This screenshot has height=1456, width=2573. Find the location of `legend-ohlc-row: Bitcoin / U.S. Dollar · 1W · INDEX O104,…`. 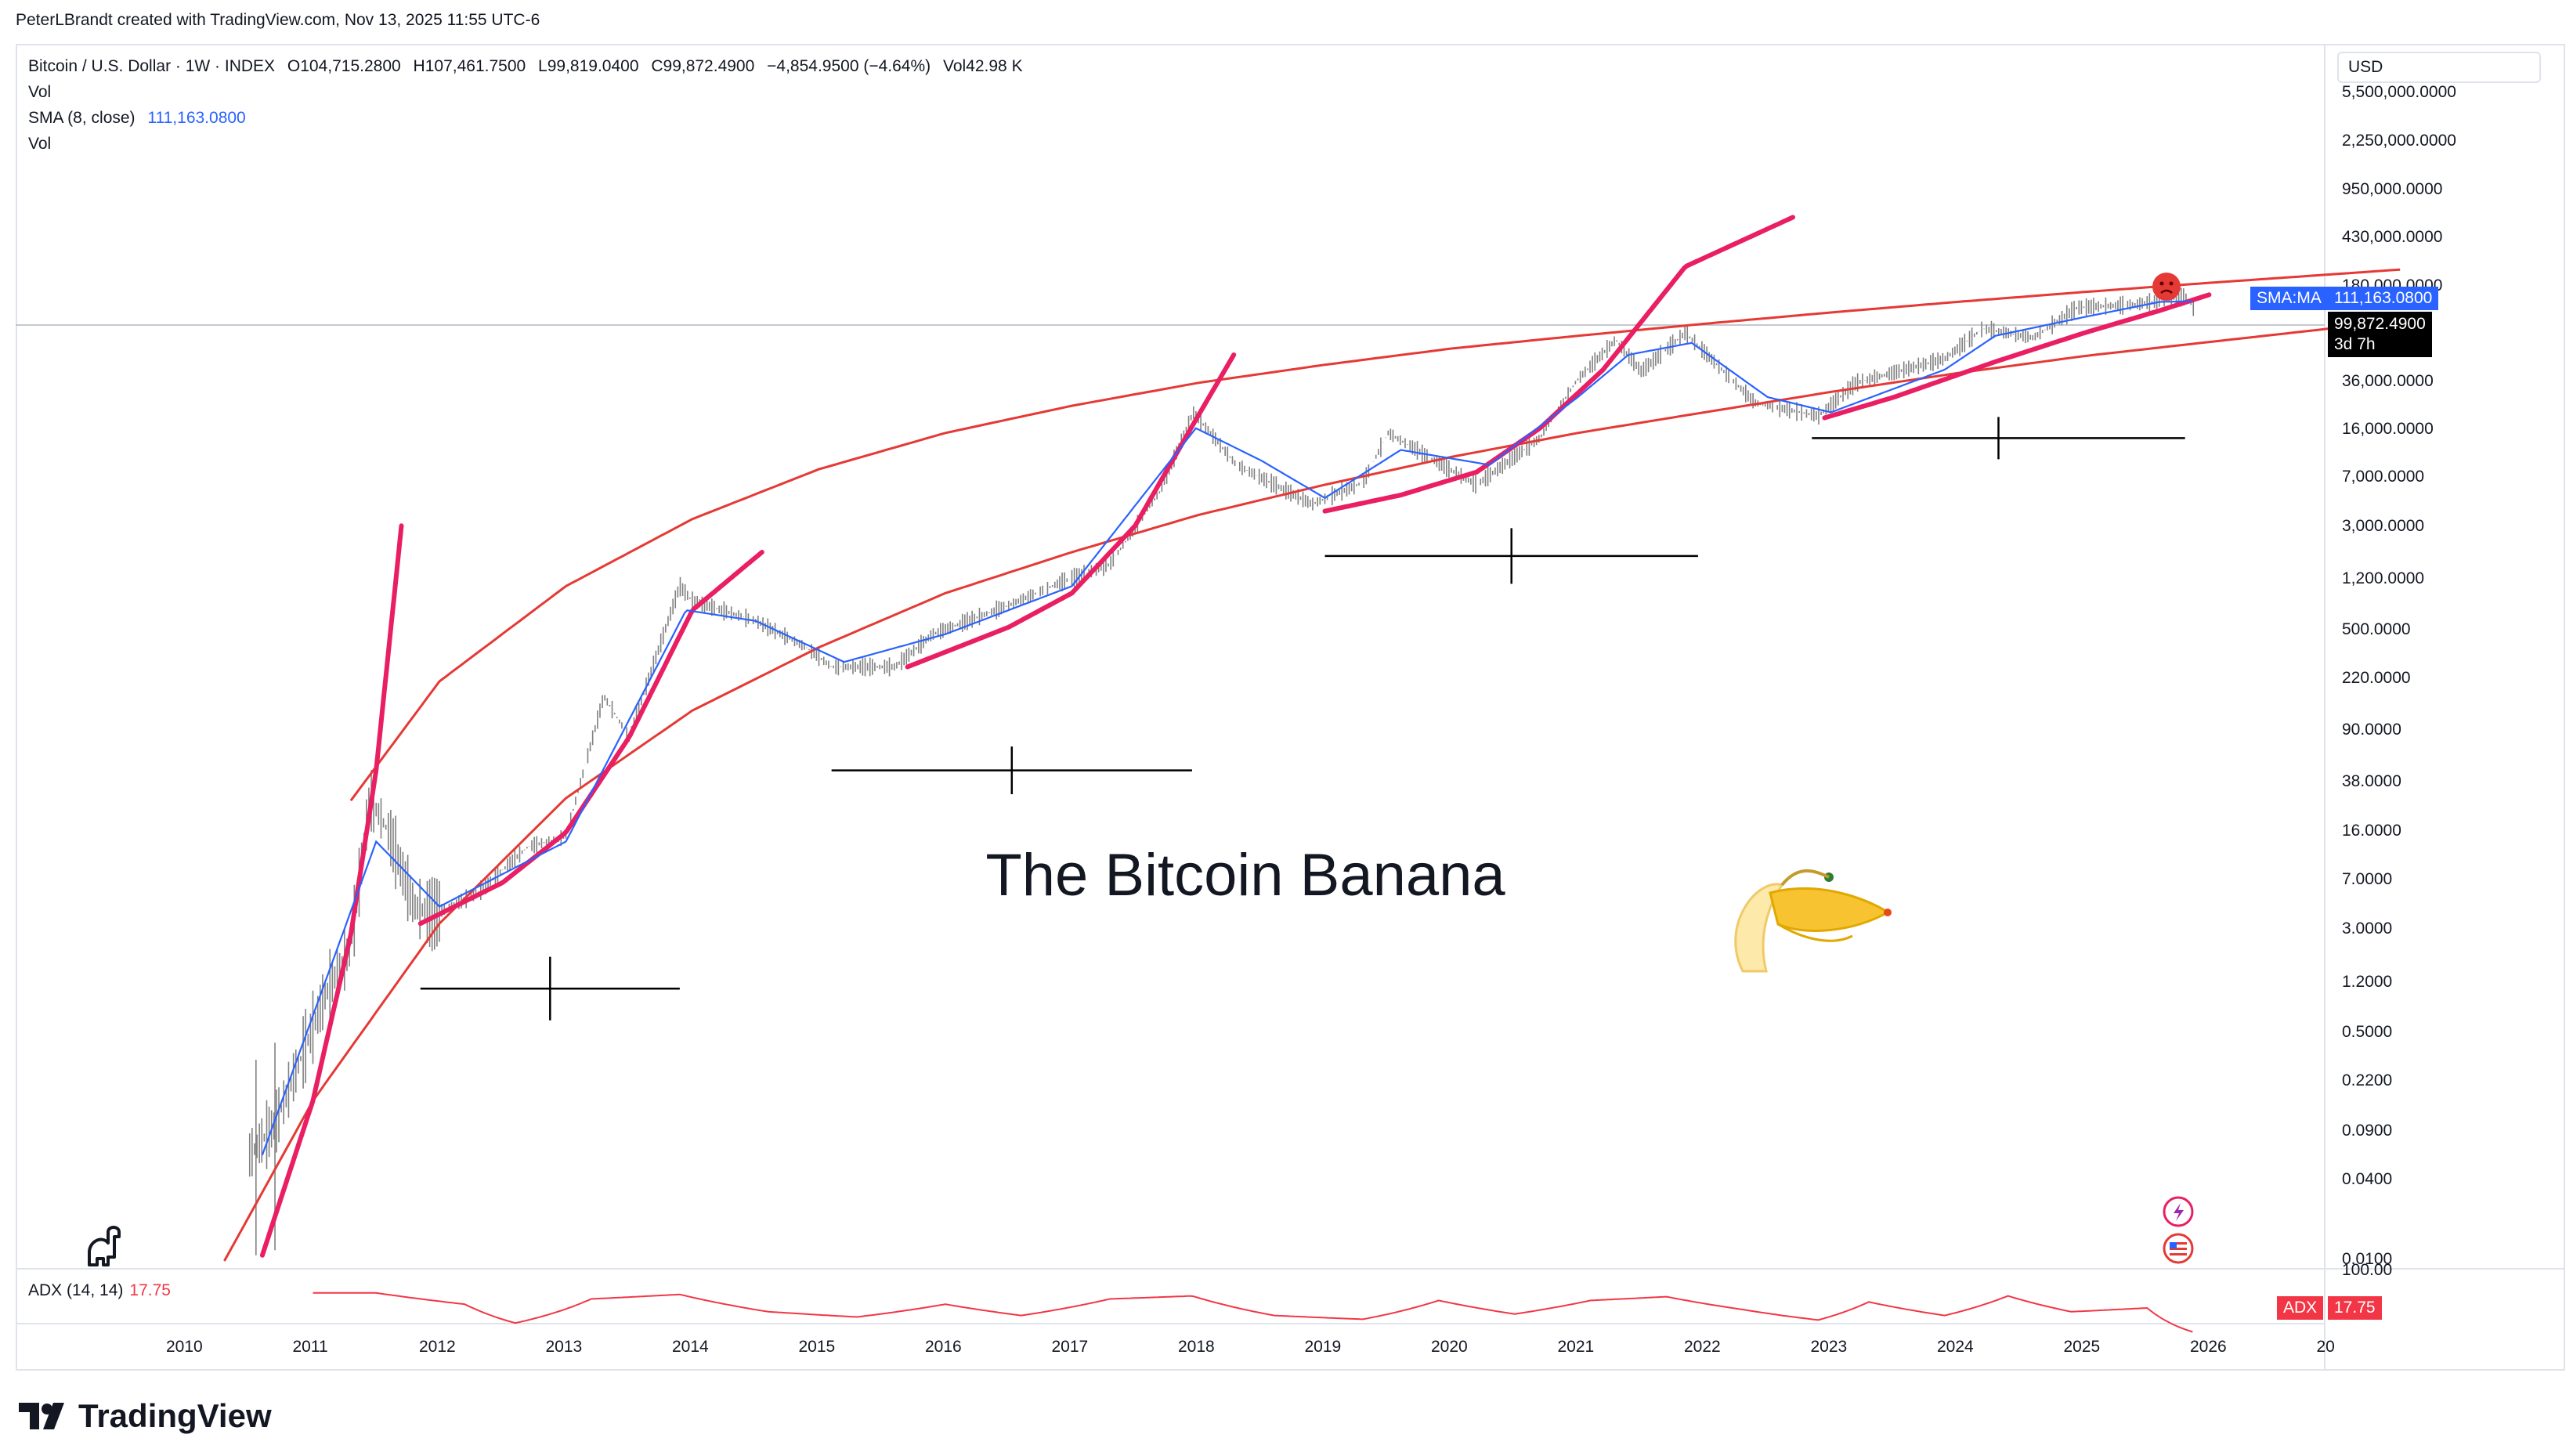

legend-ohlc-row: Bitcoin / U.S. Dollar · 1W · INDEX O104,… is located at coordinates (525, 66).